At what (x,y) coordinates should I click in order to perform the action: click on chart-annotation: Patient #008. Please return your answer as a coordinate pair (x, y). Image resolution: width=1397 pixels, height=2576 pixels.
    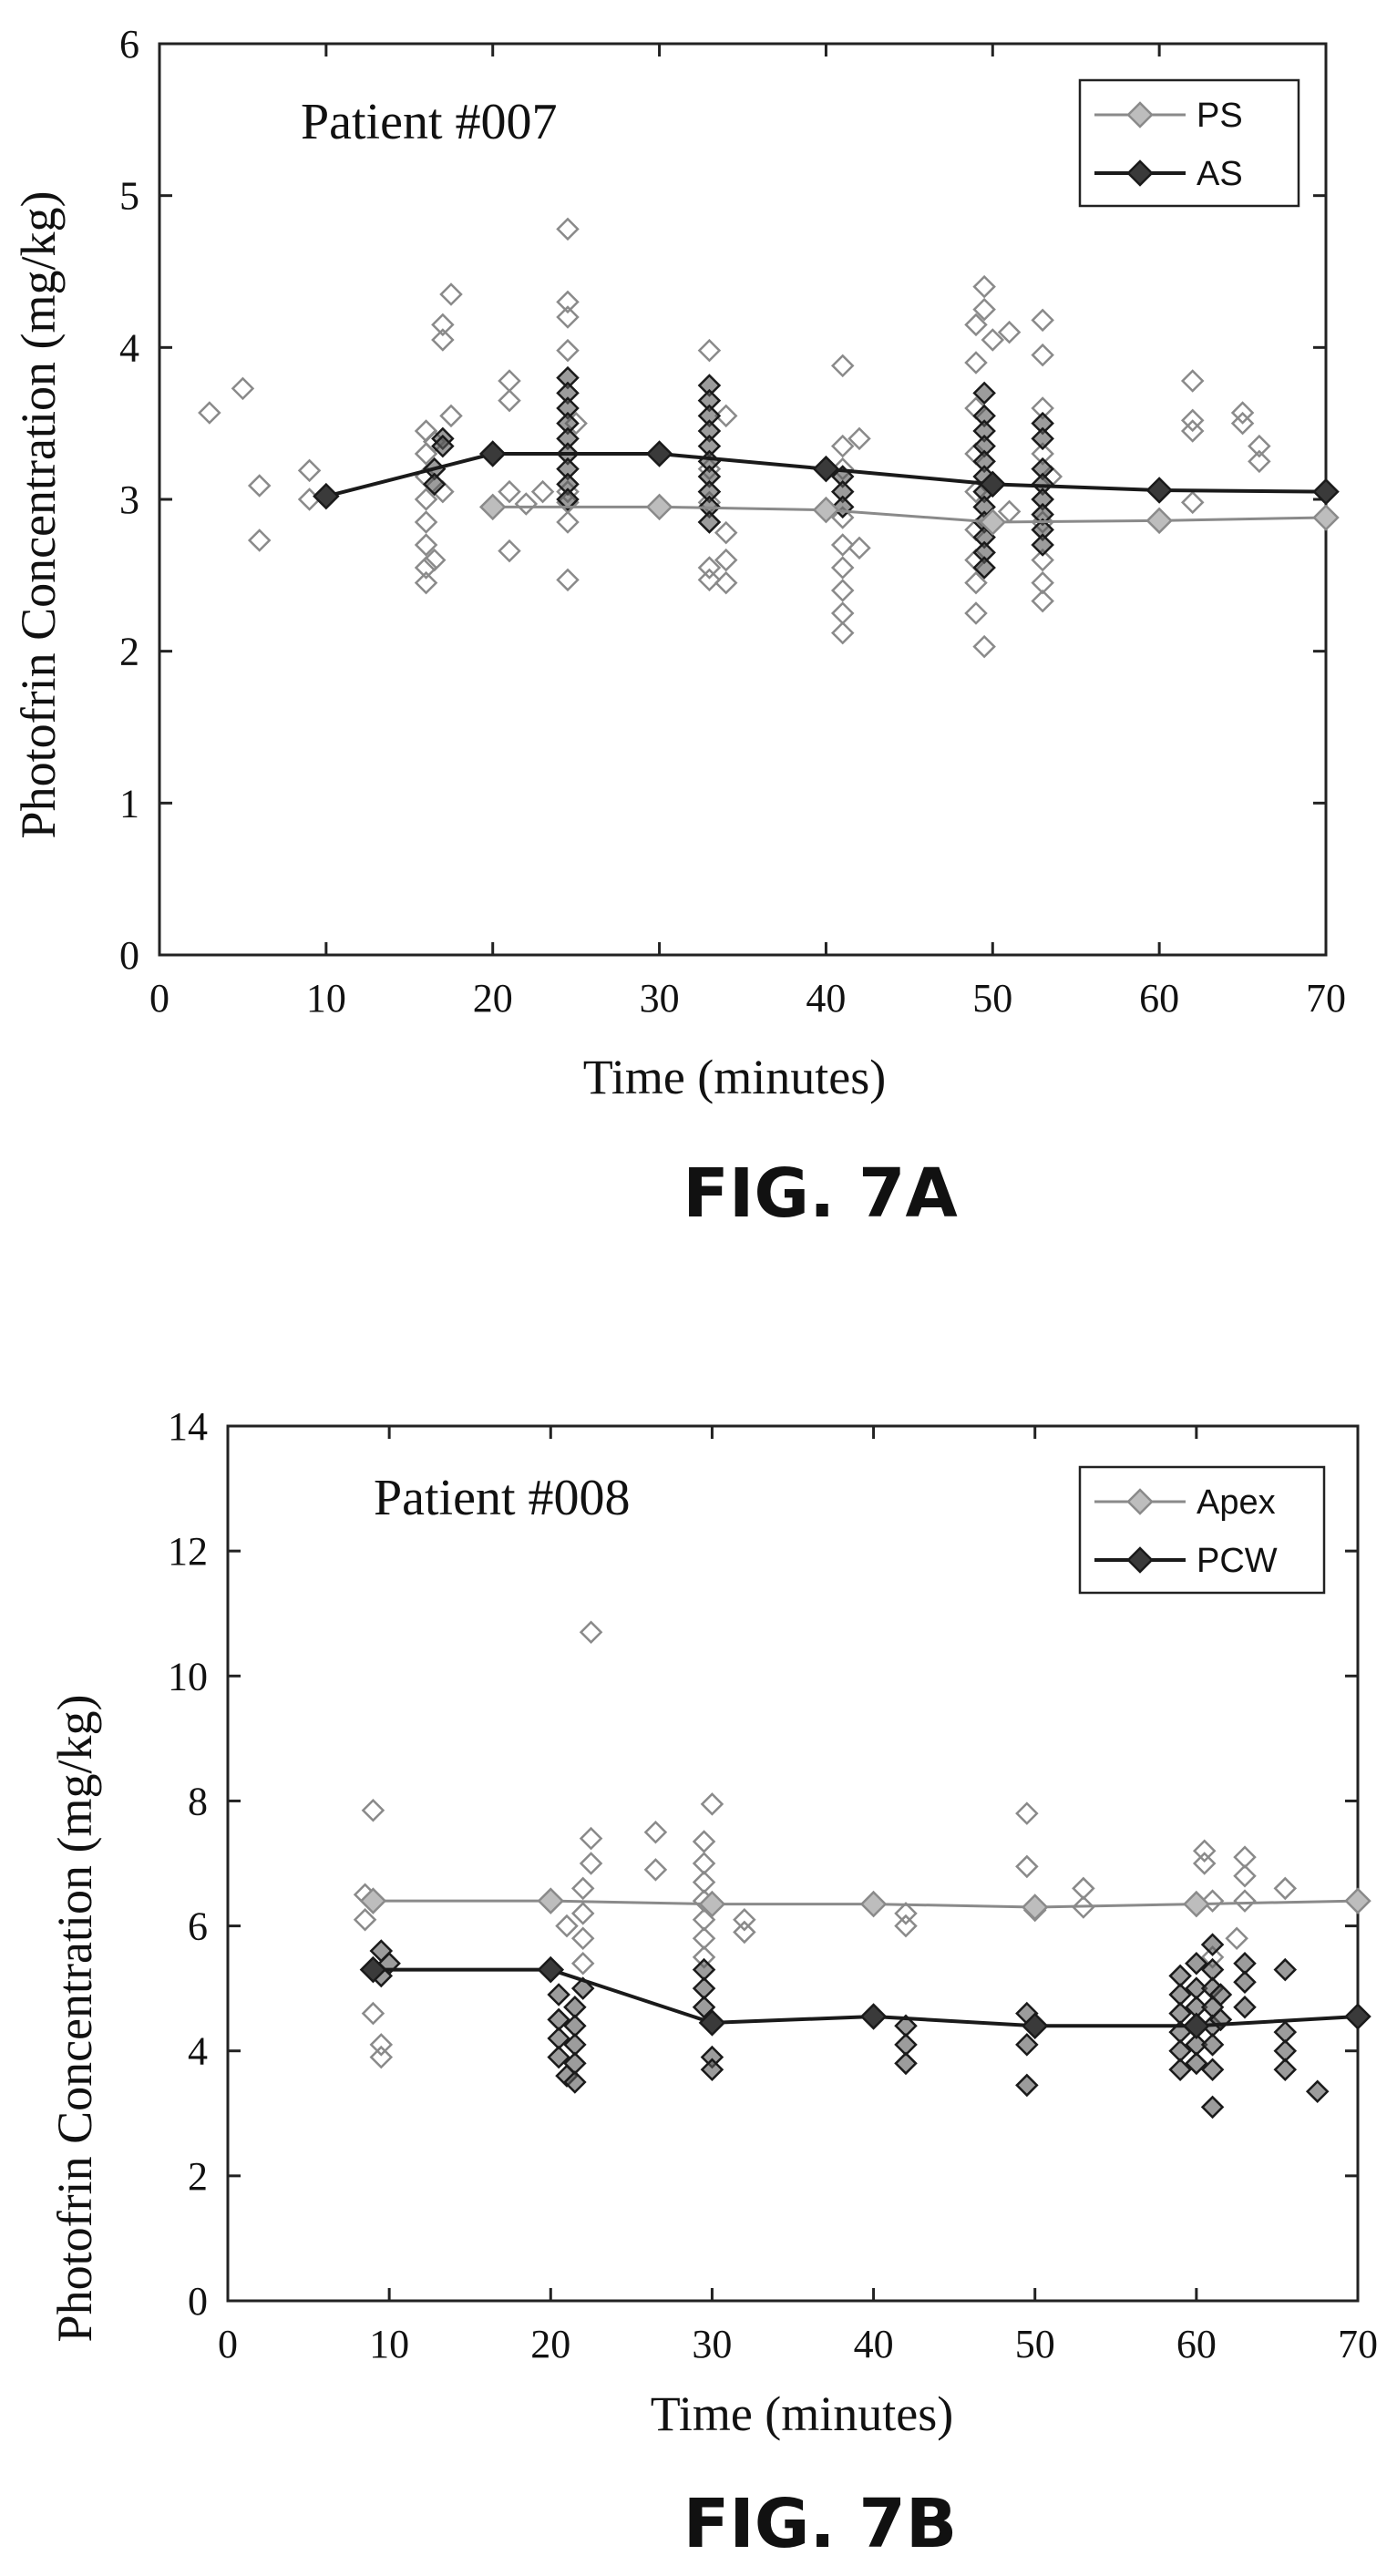
    Looking at the image, I should click on (503, 1498).